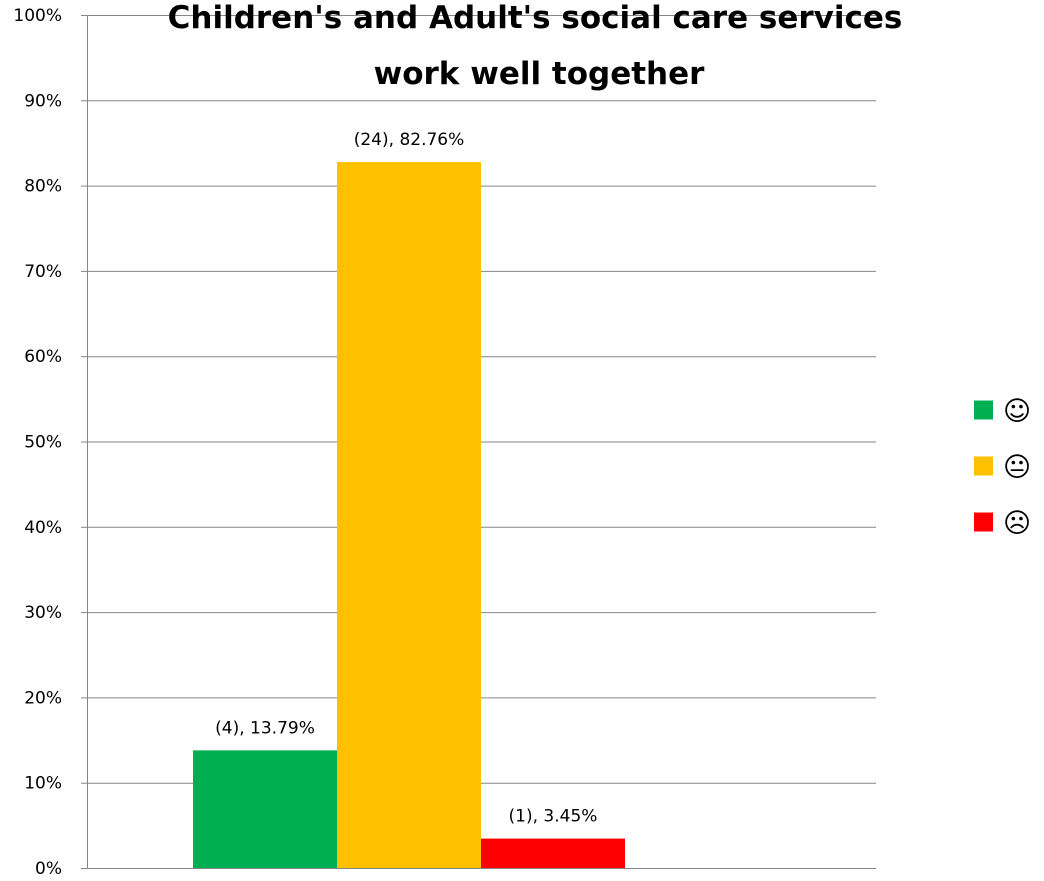 This screenshot has height=881, width=1044. I want to click on y-tick-label: 30%, so click(43, 613).